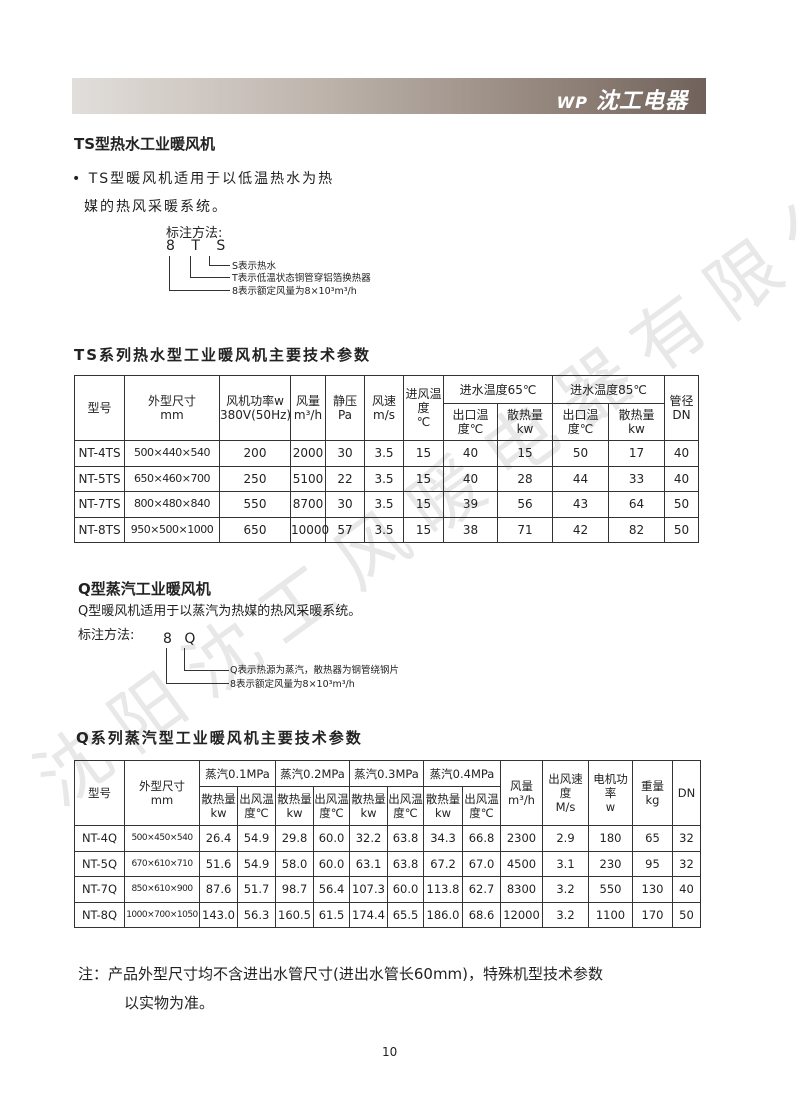 This screenshot has height=1098, width=800. I want to click on table-cell: 57, so click(345, 529).